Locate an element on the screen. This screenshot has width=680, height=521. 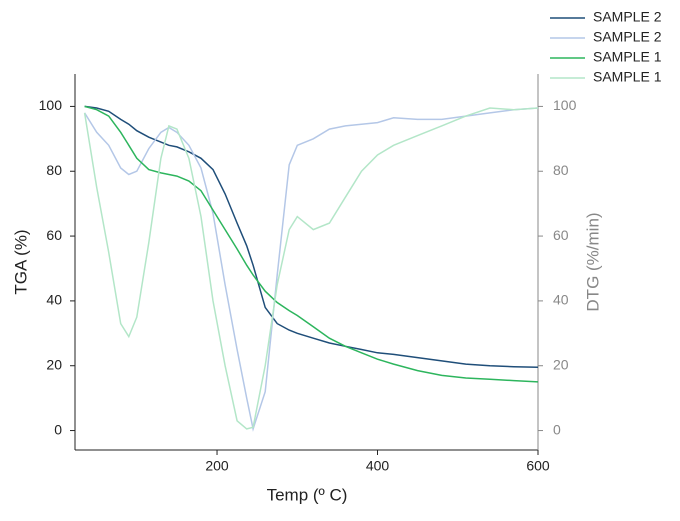
y2-tick-label: 80 is located at coordinates (561, 170).